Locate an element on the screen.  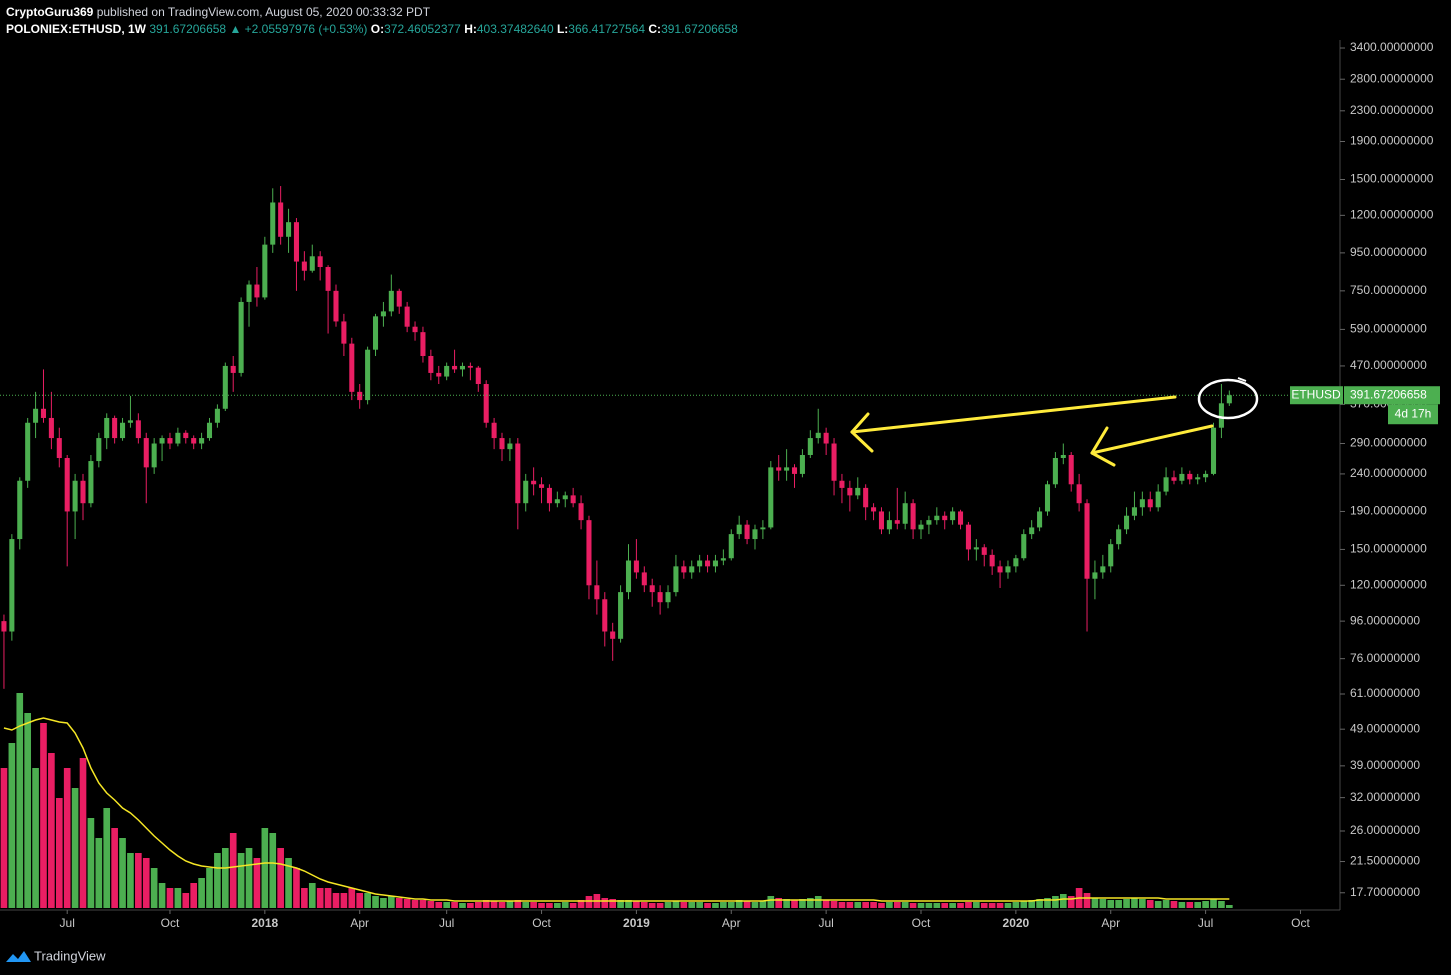
y-tick-label: 1200.00000000 is located at coordinates (1392, 215).